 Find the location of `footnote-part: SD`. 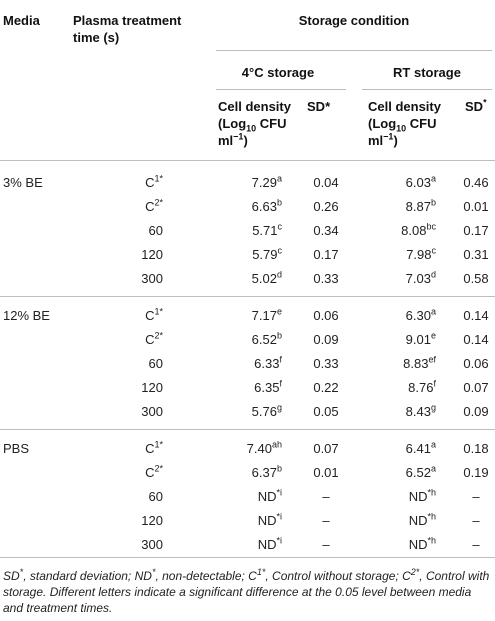

footnote-part: SD is located at coordinates (11, 576).